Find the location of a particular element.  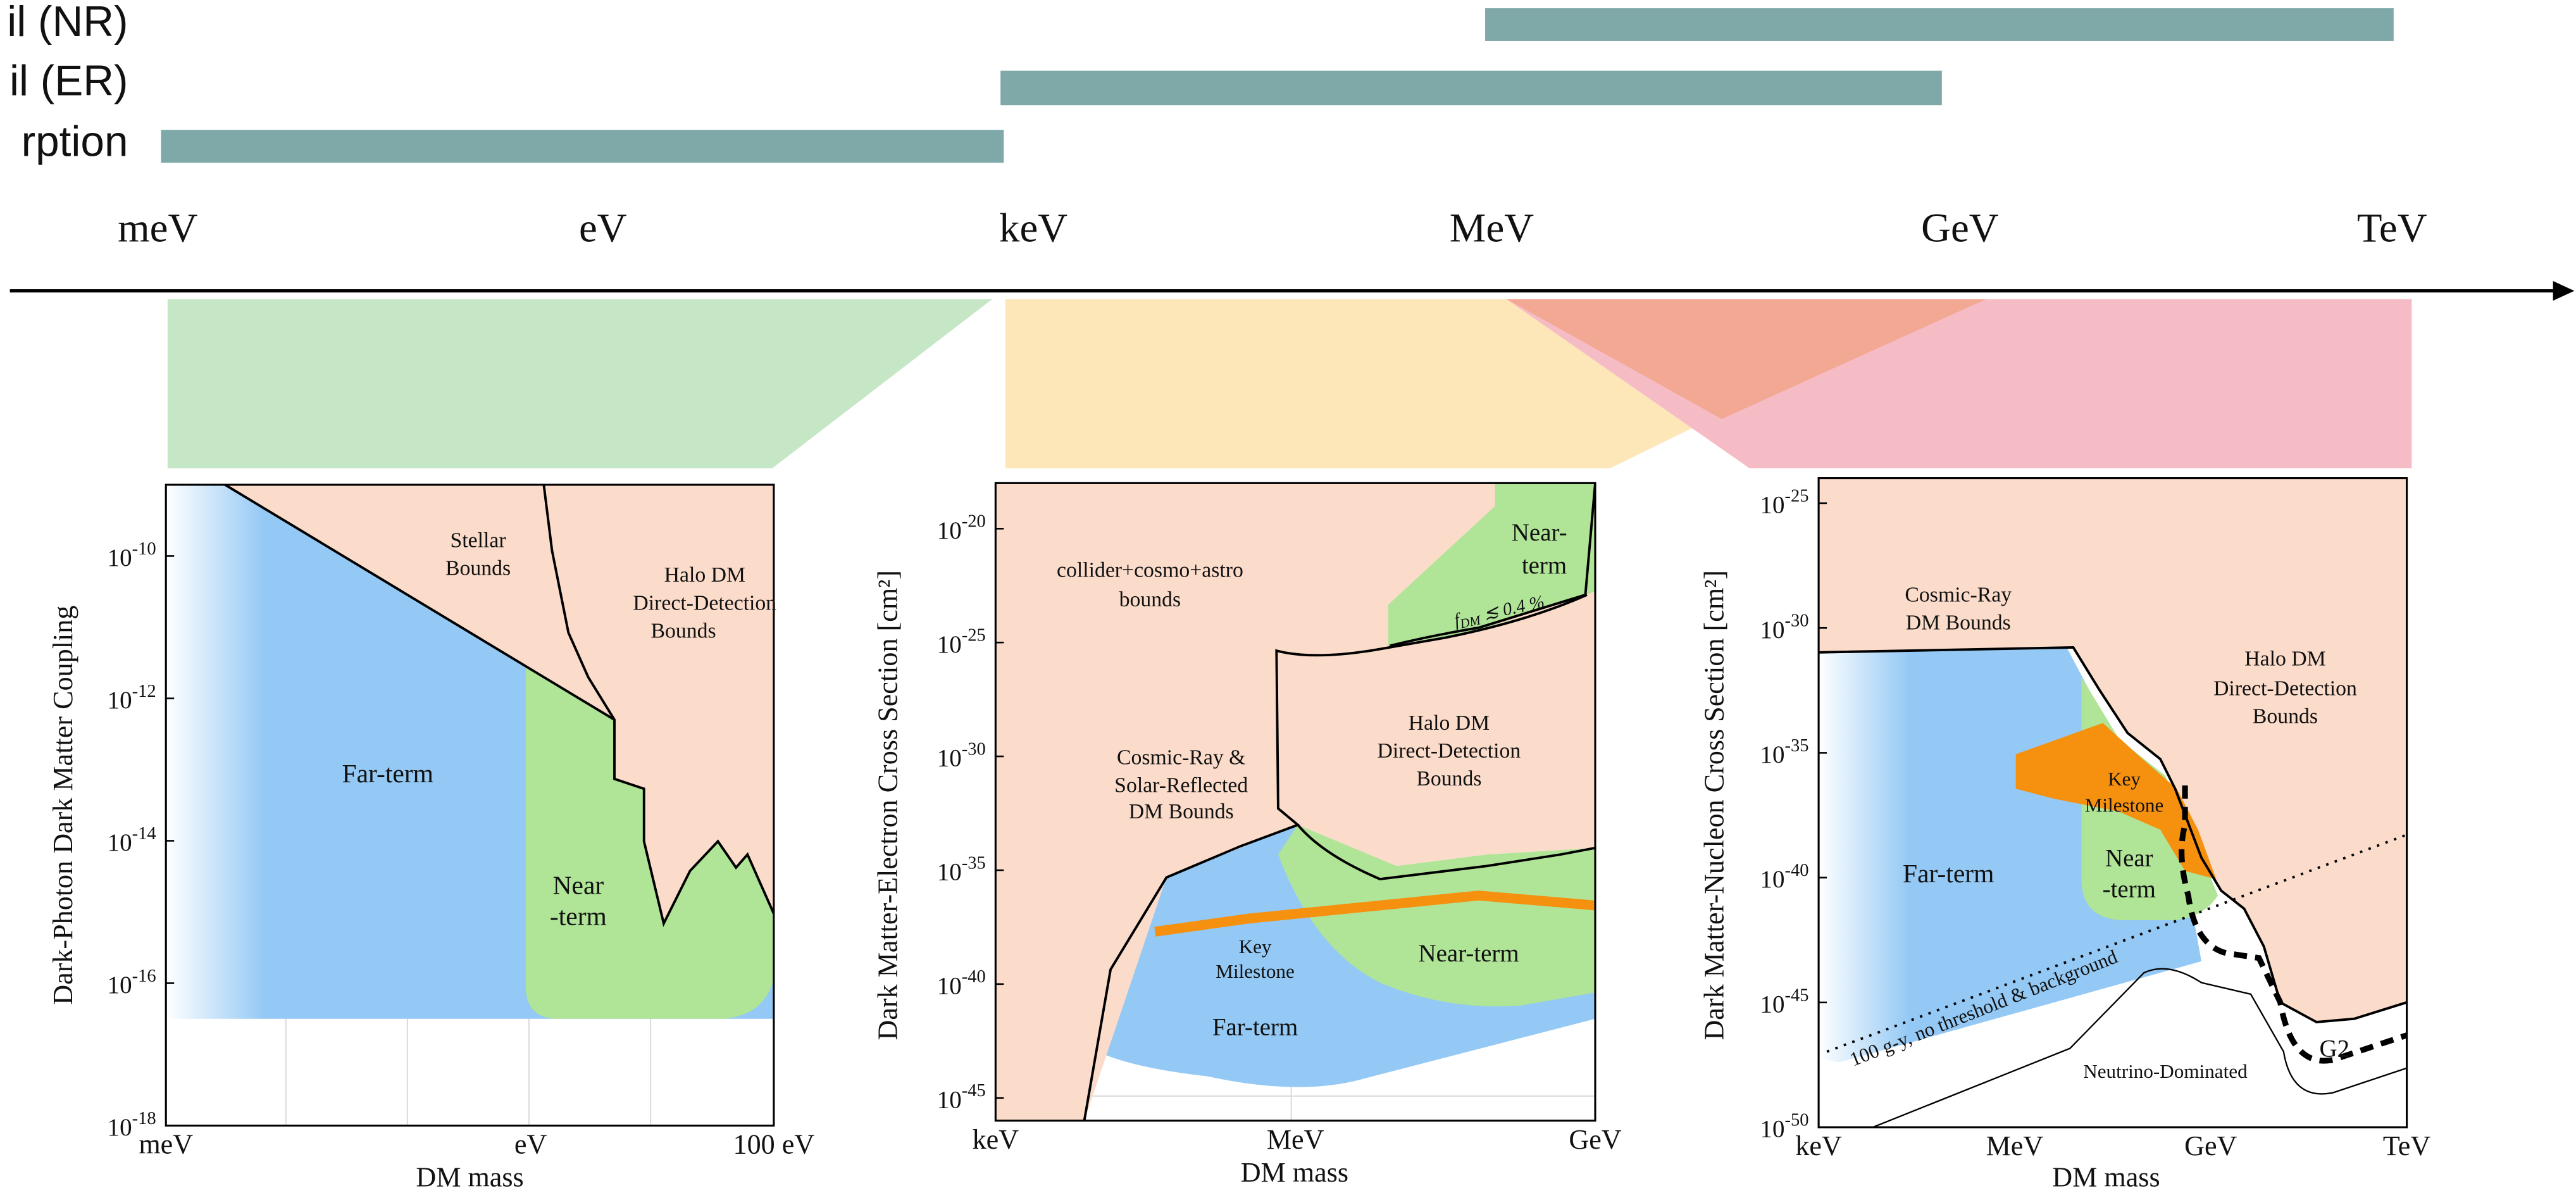

y-tick-label: 10-25 is located at coordinates (962, 642).